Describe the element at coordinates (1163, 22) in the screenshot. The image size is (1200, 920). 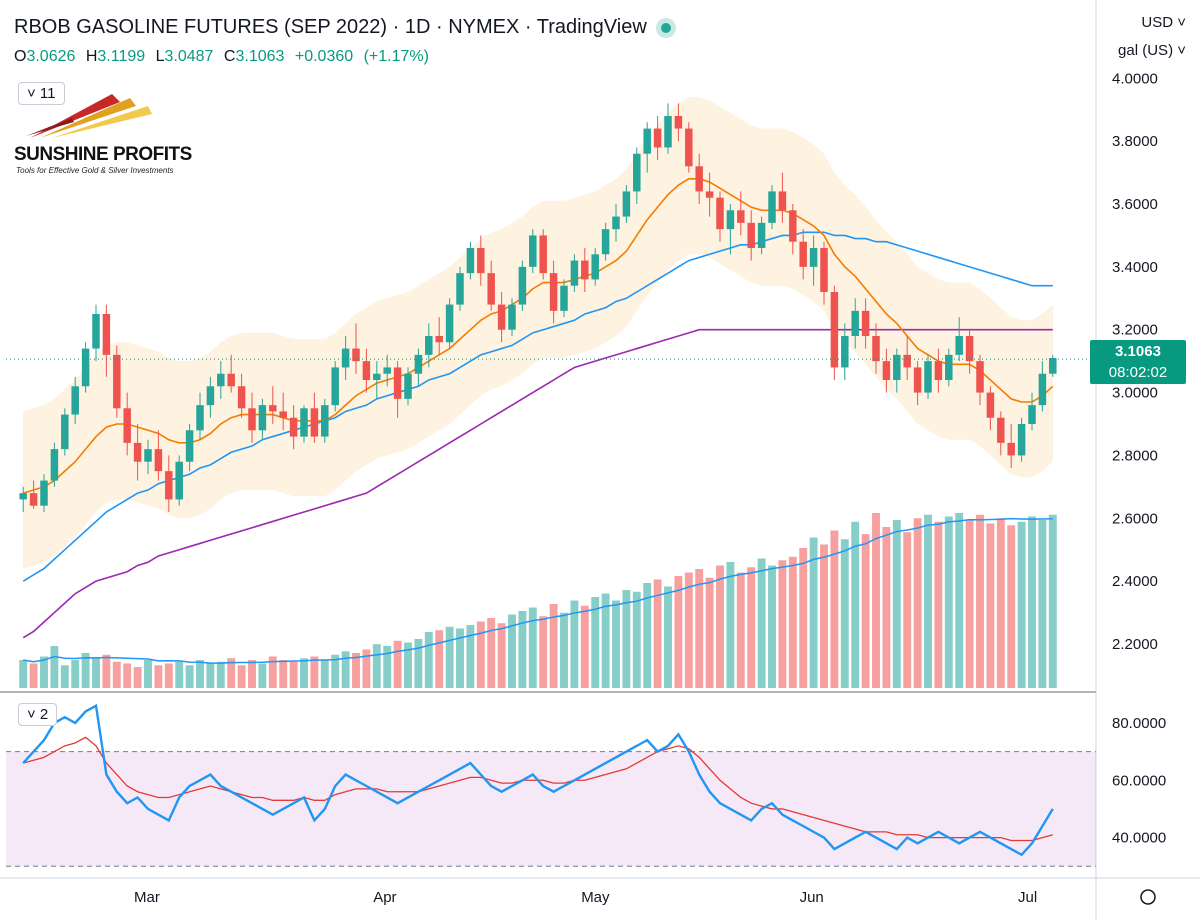
I see `currency-selector: USD ˅` at that location.